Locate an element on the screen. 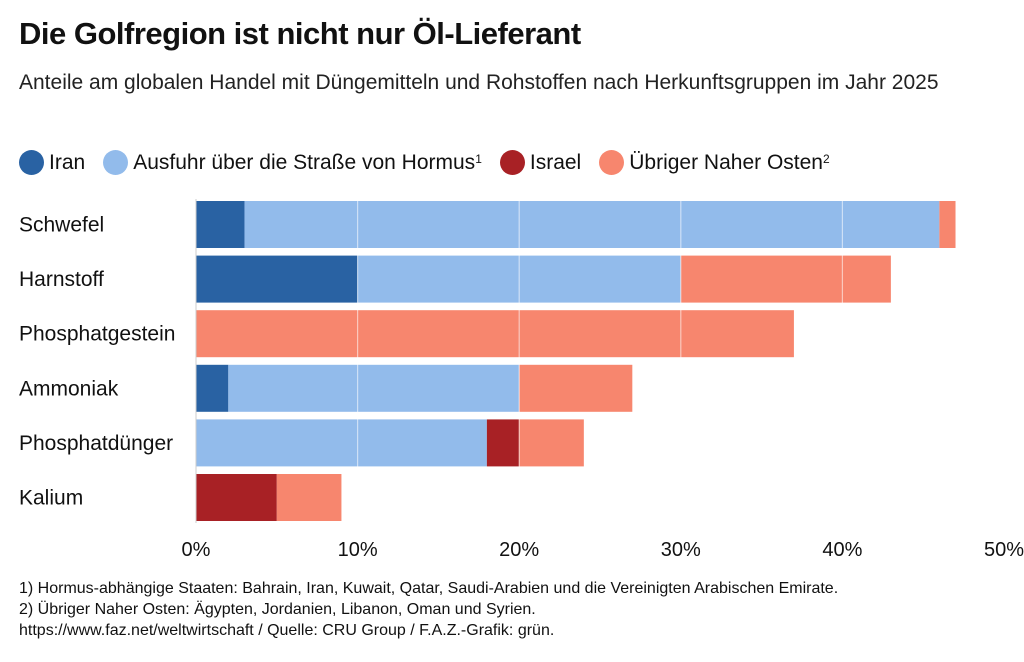  legend-item-israel: Israel is located at coordinates (540, 162).